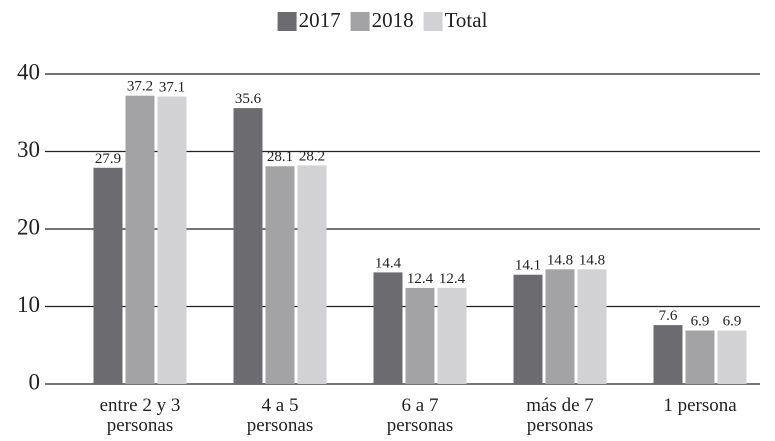 Image resolution: width=775 pixels, height=441 pixels. Describe the element at coordinates (393, 20) in the screenshot. I see `legend-label: 2018` at that location.